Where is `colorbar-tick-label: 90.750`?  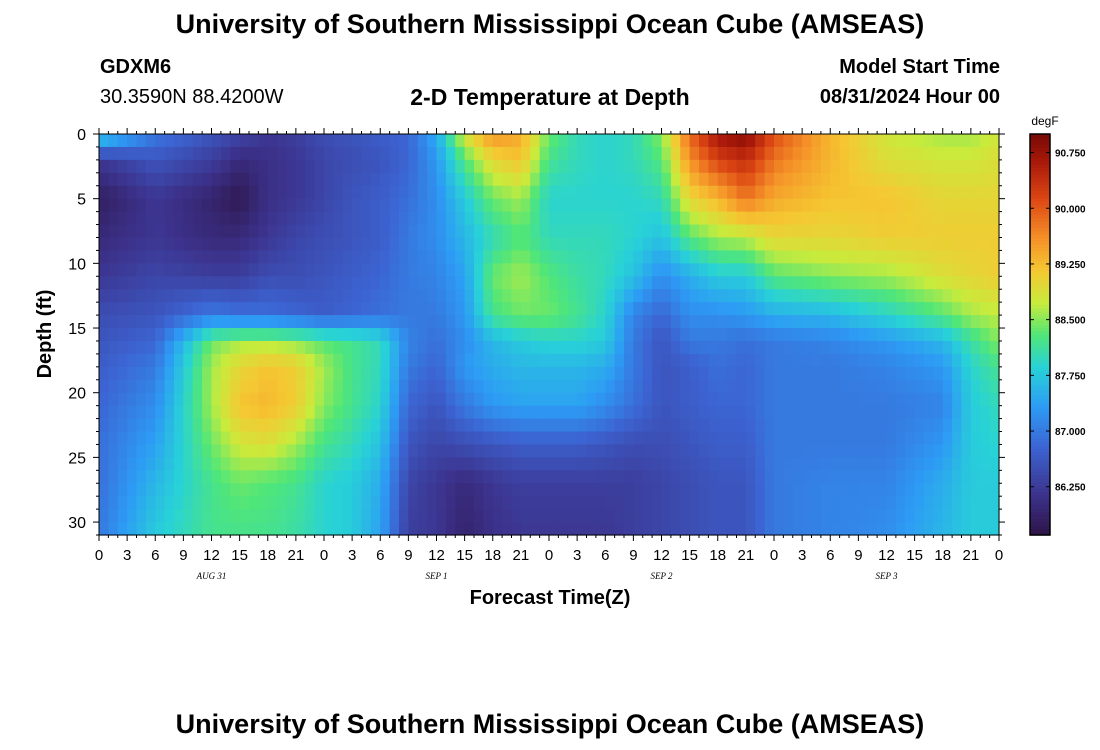 colorbar-tick-label: 90.750 is located at coordinates (1070, 154).